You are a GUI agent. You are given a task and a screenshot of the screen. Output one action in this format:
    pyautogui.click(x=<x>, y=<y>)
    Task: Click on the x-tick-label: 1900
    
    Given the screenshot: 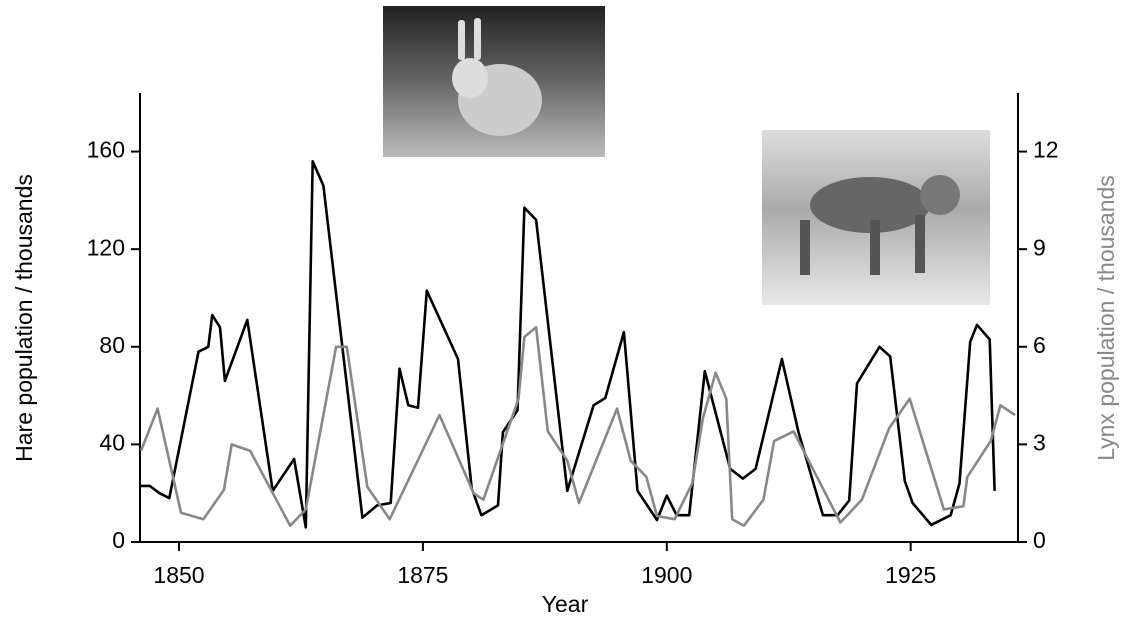 What is the action you would take?
    pyautogui.click(x=666, y=575)
    